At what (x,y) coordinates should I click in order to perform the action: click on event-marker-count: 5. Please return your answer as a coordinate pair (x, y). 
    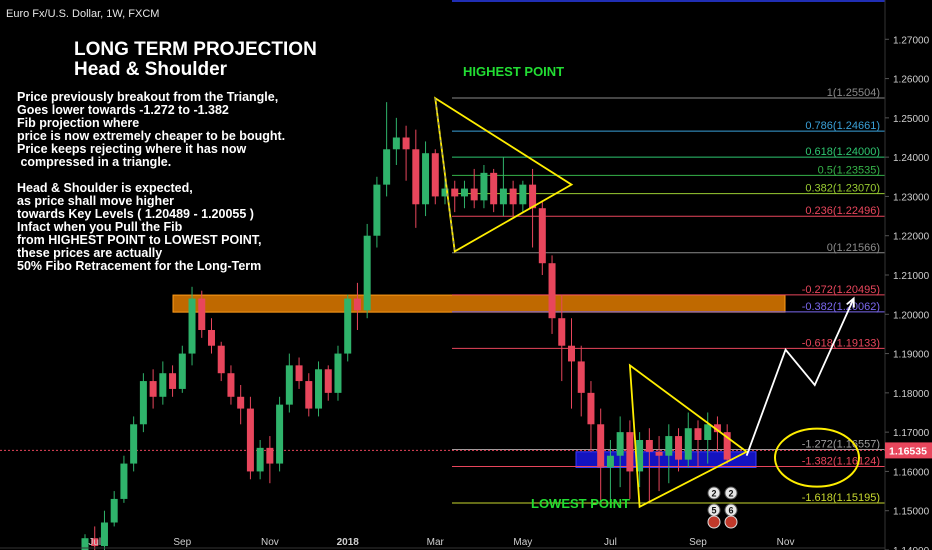
    Looking at the image, I should click on (713, 511).